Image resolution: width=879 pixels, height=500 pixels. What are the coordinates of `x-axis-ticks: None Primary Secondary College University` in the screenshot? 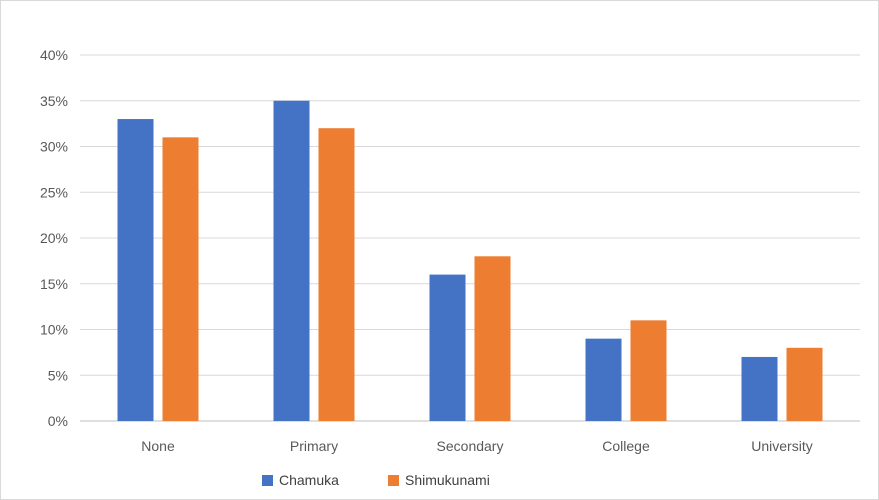 It's located at (476, 446).